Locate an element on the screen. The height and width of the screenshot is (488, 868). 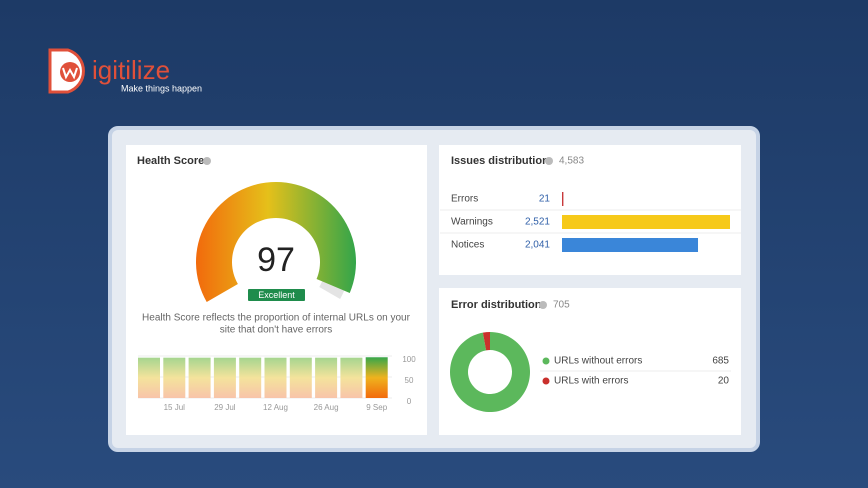
y-tick-label: 100 is located at coordinates (409, 359).